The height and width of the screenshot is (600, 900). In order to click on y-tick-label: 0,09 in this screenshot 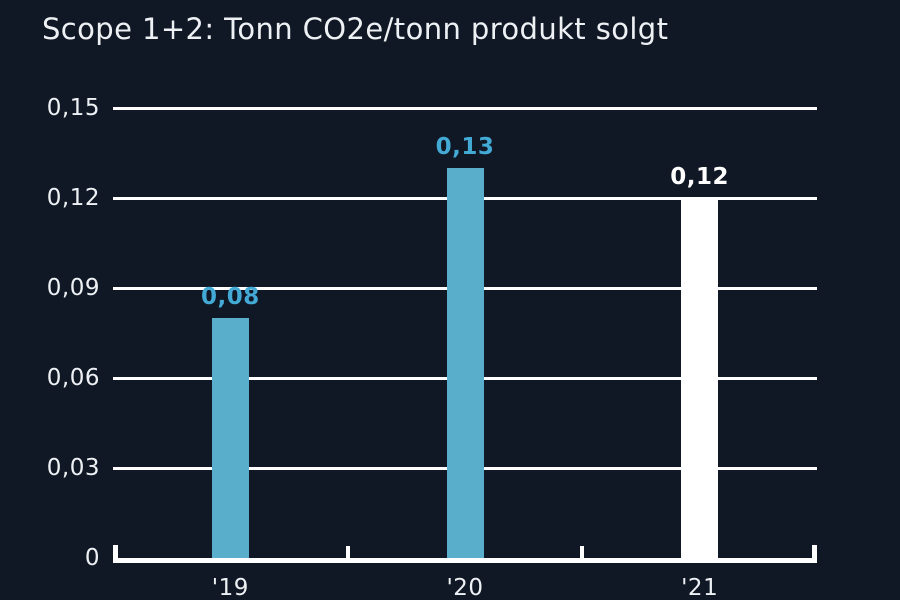, I will do `click(73, 288)`.